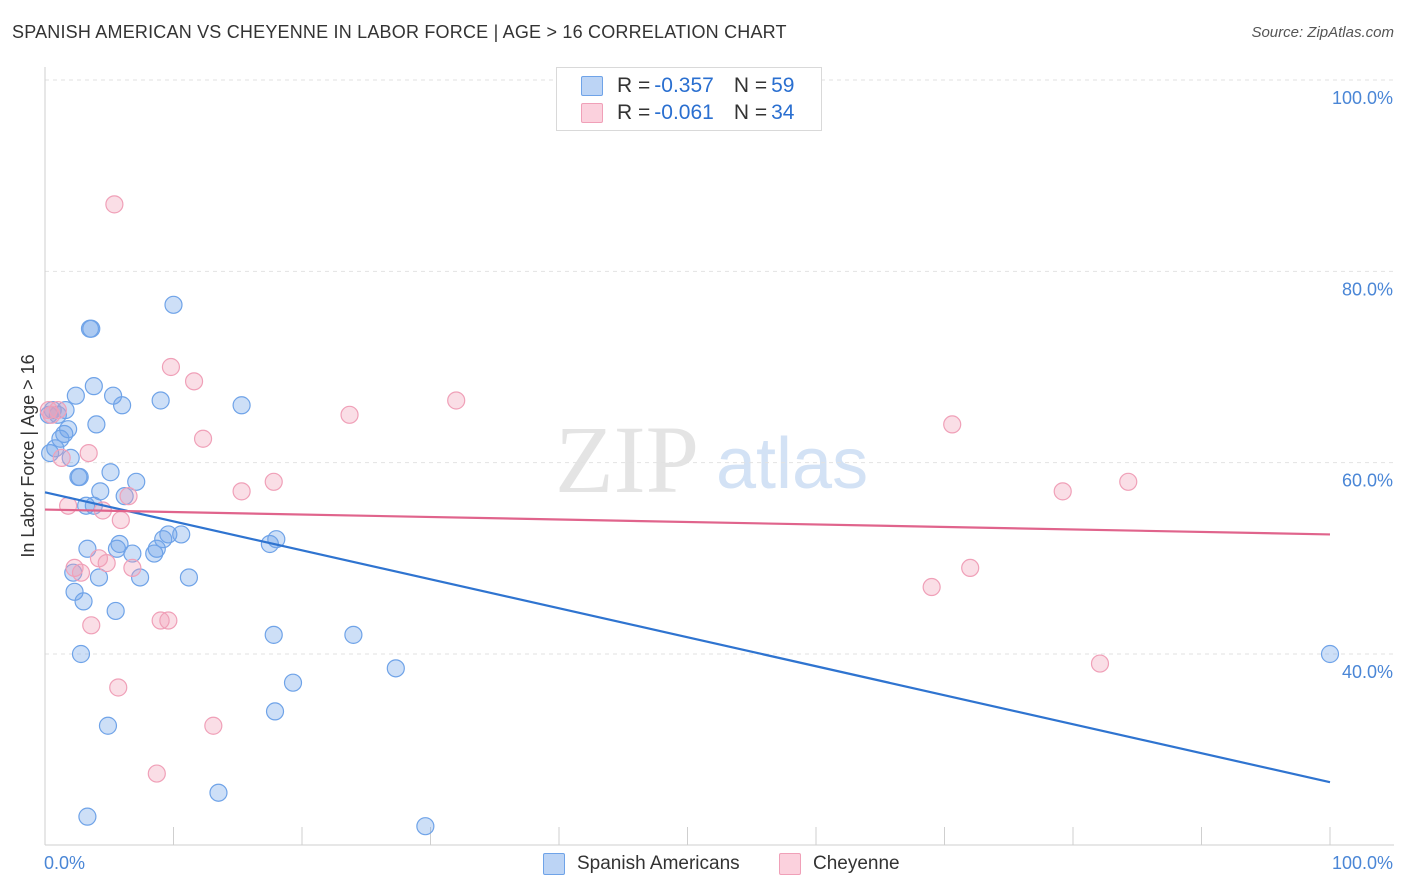 The width and height of the screenshot is (1406, 892). Describe the element at coordinates (1367, 481) in the screenshot. I see `y-tick-label: 60.0%` at that location.